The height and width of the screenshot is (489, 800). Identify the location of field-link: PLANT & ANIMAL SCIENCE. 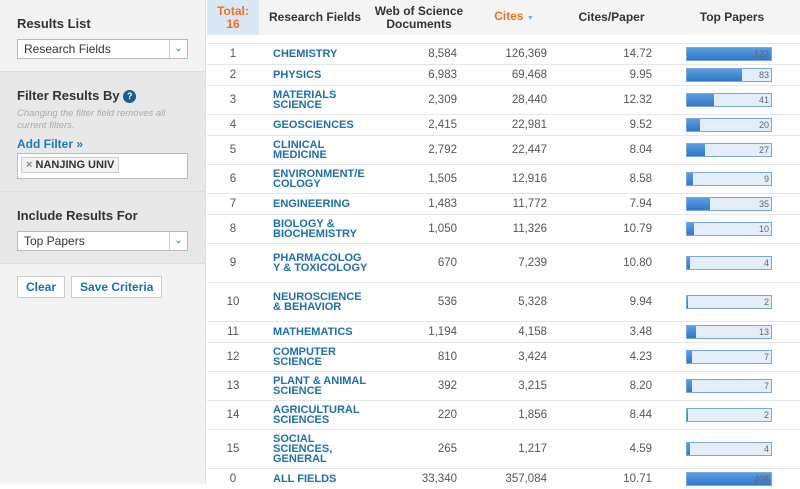
(314, 385).